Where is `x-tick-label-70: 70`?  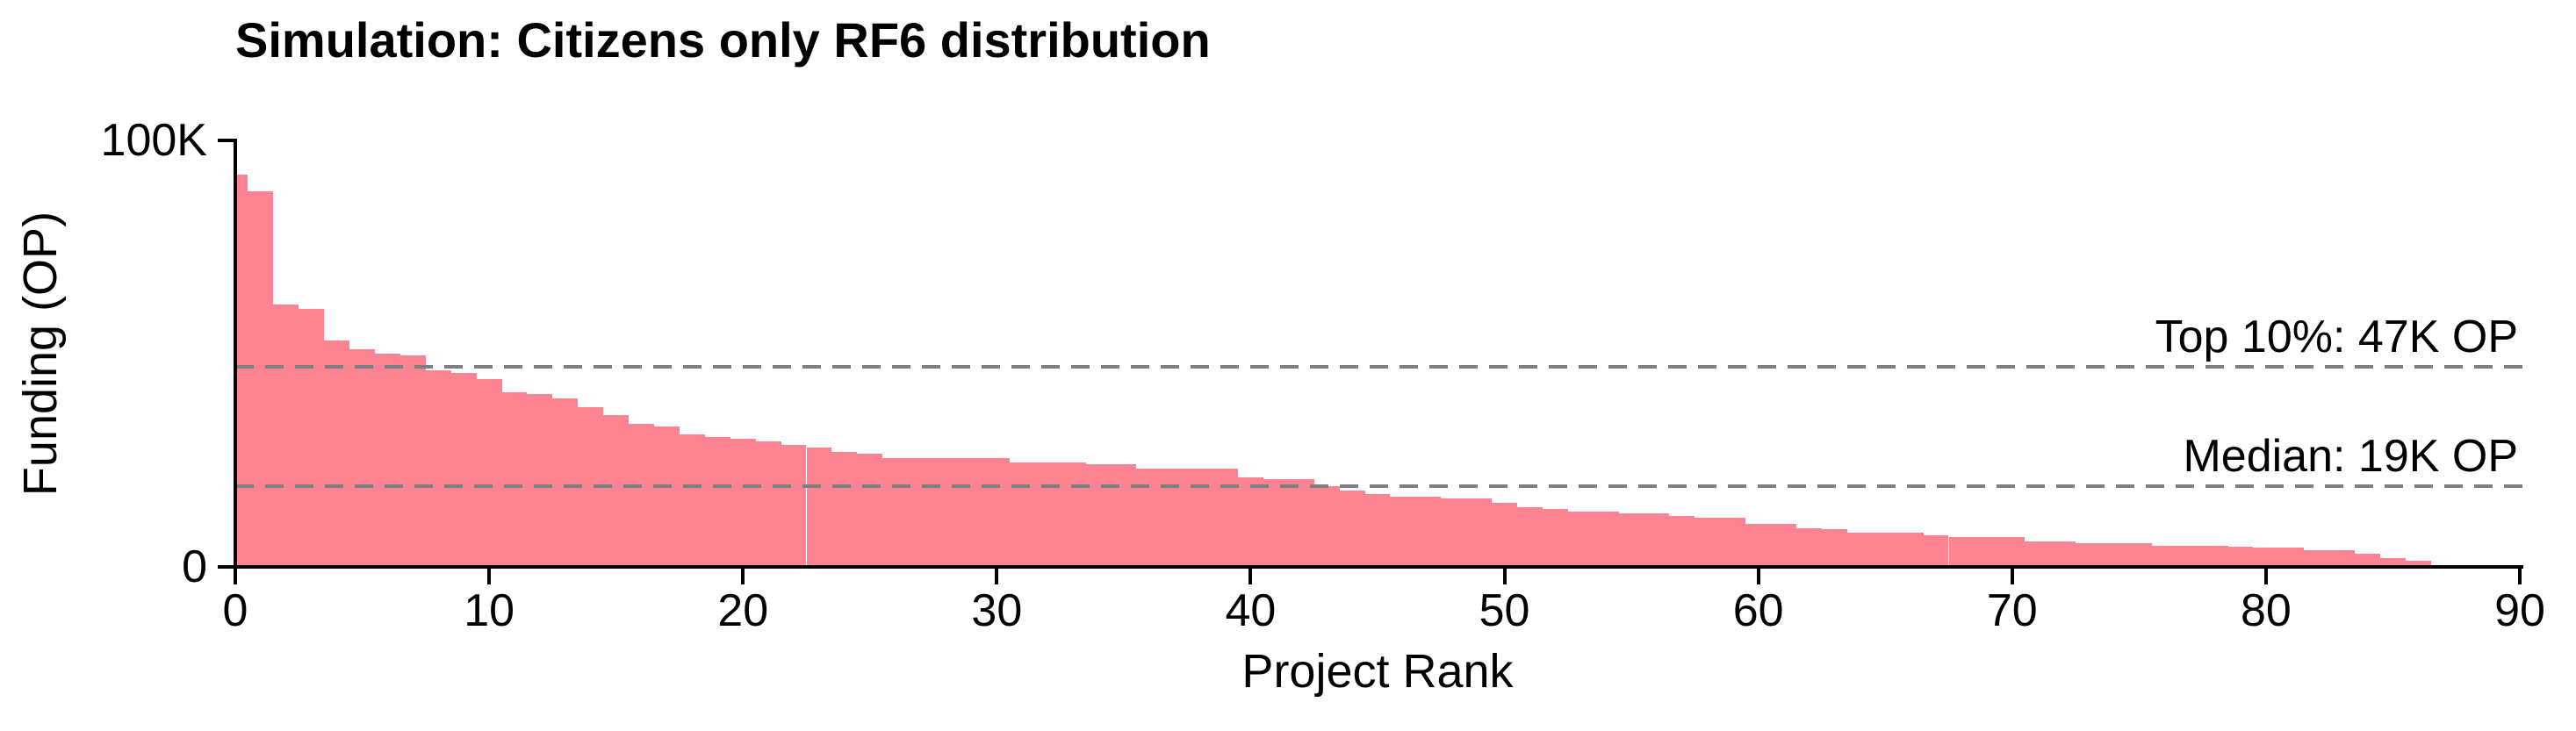 x-tick-label-70: 70 is located at coordinates (2012, 610).